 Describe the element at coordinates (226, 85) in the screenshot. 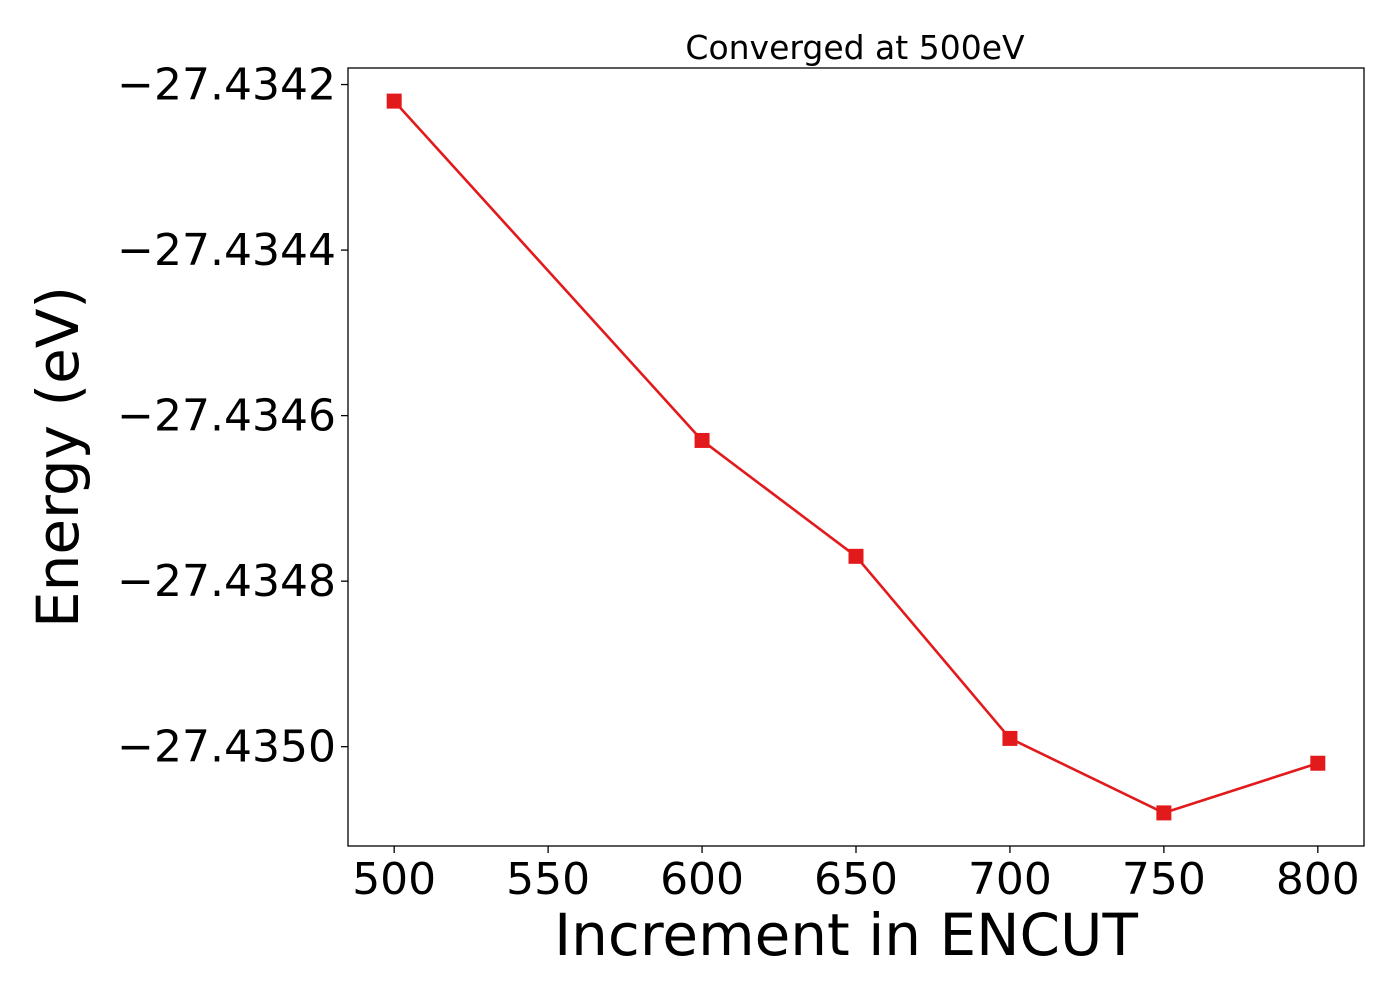

I see `y-tick-label: −27.4342` at that location.